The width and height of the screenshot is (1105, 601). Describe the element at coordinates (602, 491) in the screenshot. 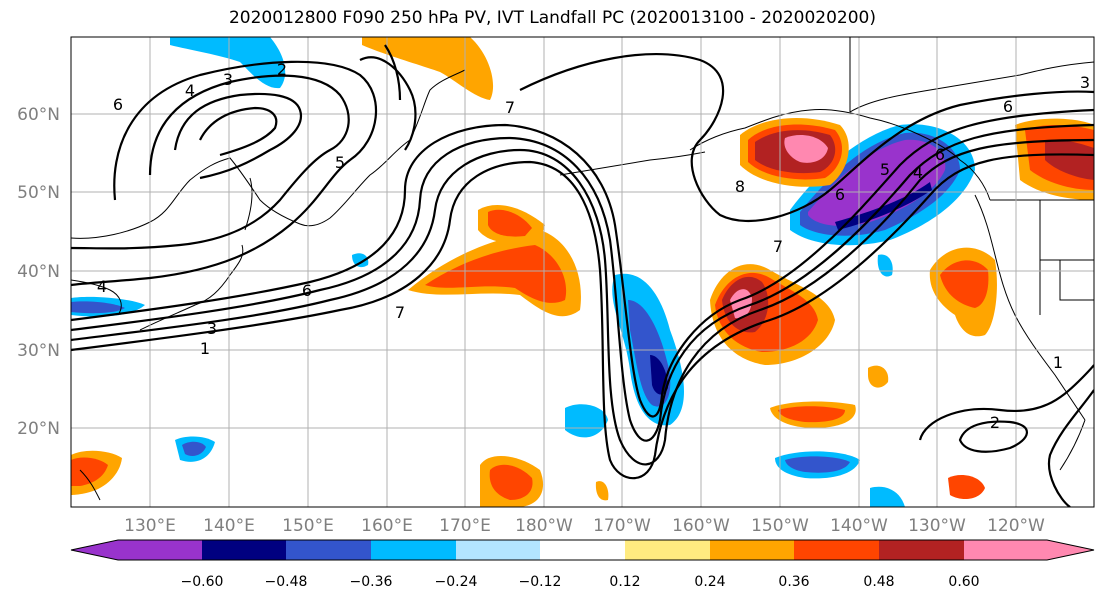

I see `shade-orange-small3` at that location.